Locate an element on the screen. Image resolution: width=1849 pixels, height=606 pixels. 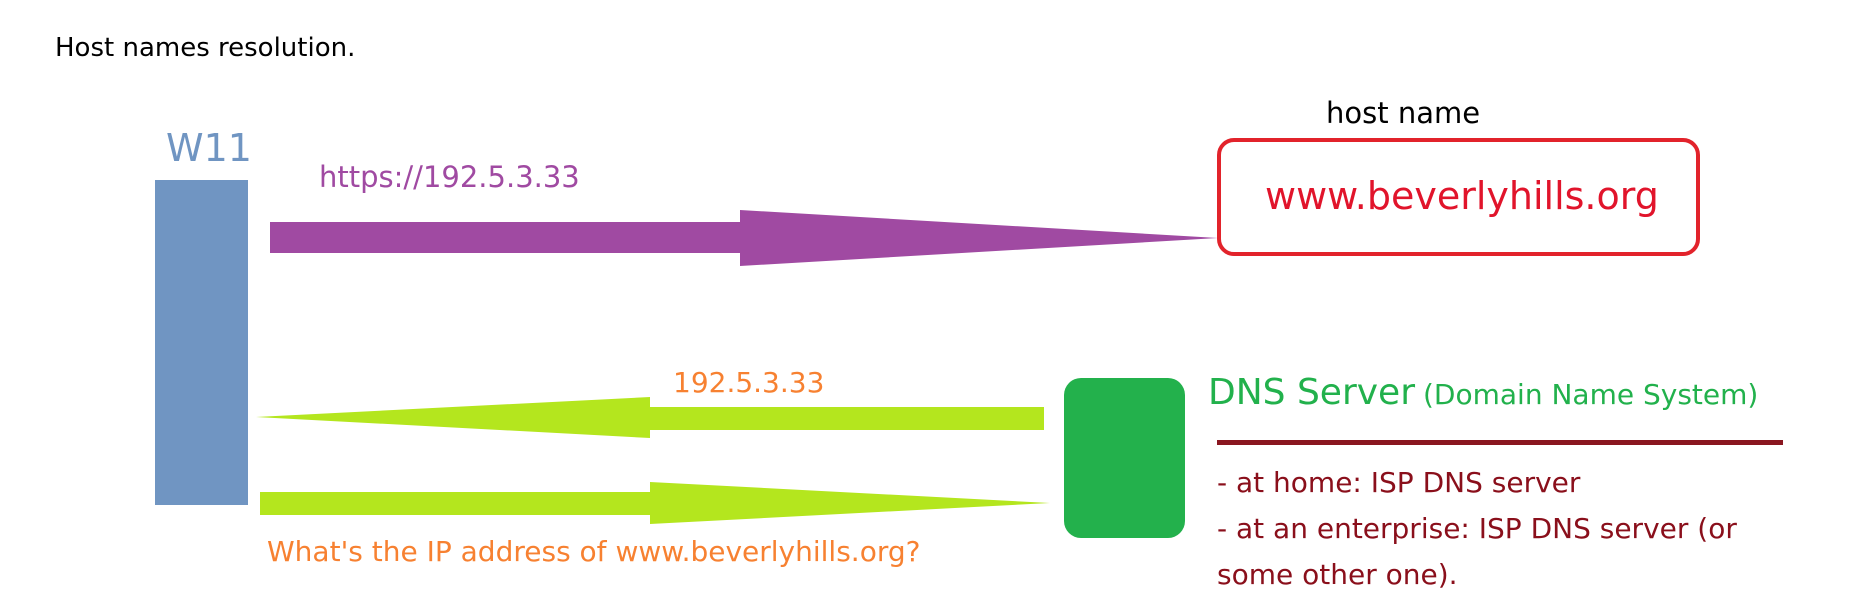
host-name-box is located at coordinates (1458, 197).